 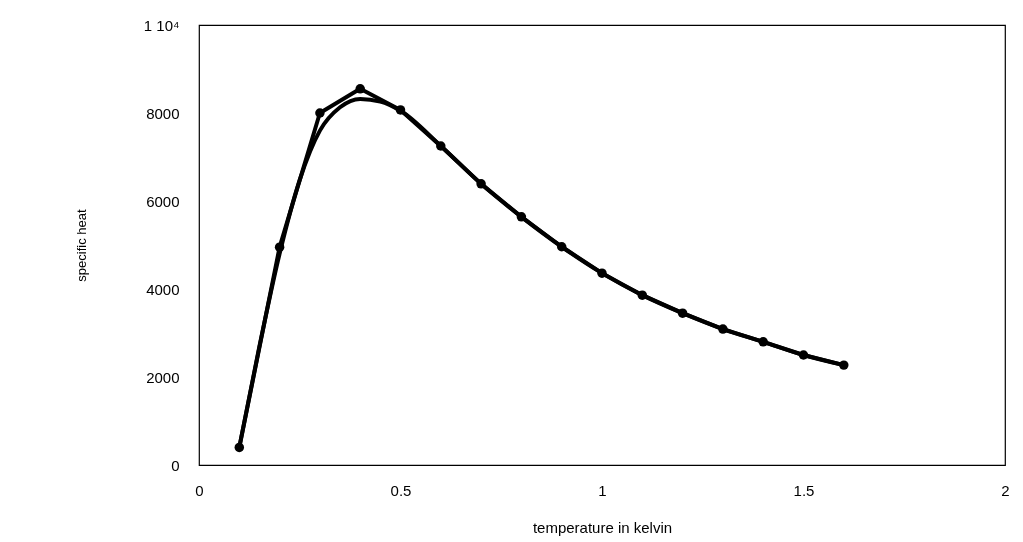 I want to click on x-tick-label: 0, so click(x=199, y=490).